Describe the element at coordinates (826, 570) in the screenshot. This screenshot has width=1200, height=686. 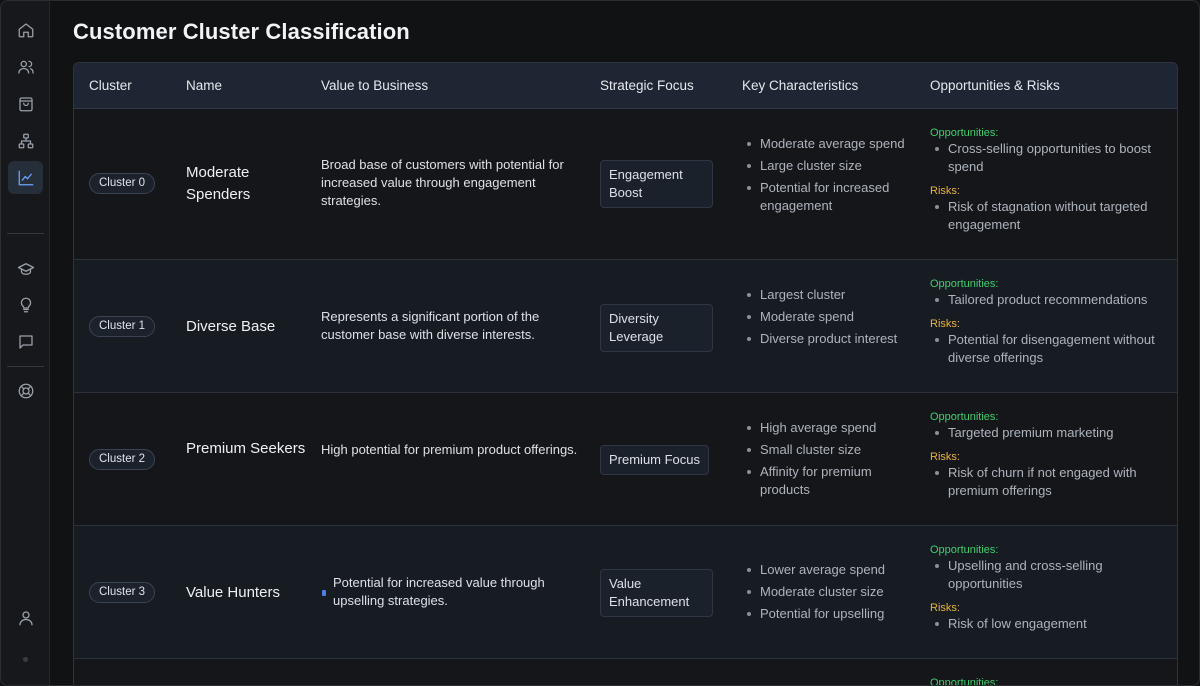
I see `list-item: Lower average spend` at that location.